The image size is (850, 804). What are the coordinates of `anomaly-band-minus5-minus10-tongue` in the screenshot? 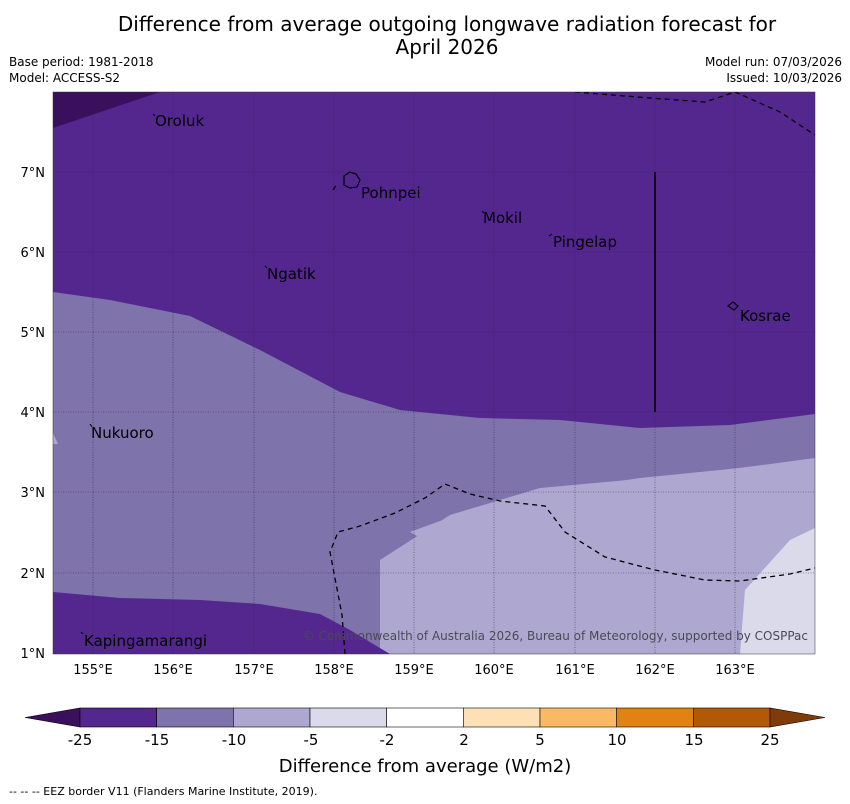 It's located at (612, 557).